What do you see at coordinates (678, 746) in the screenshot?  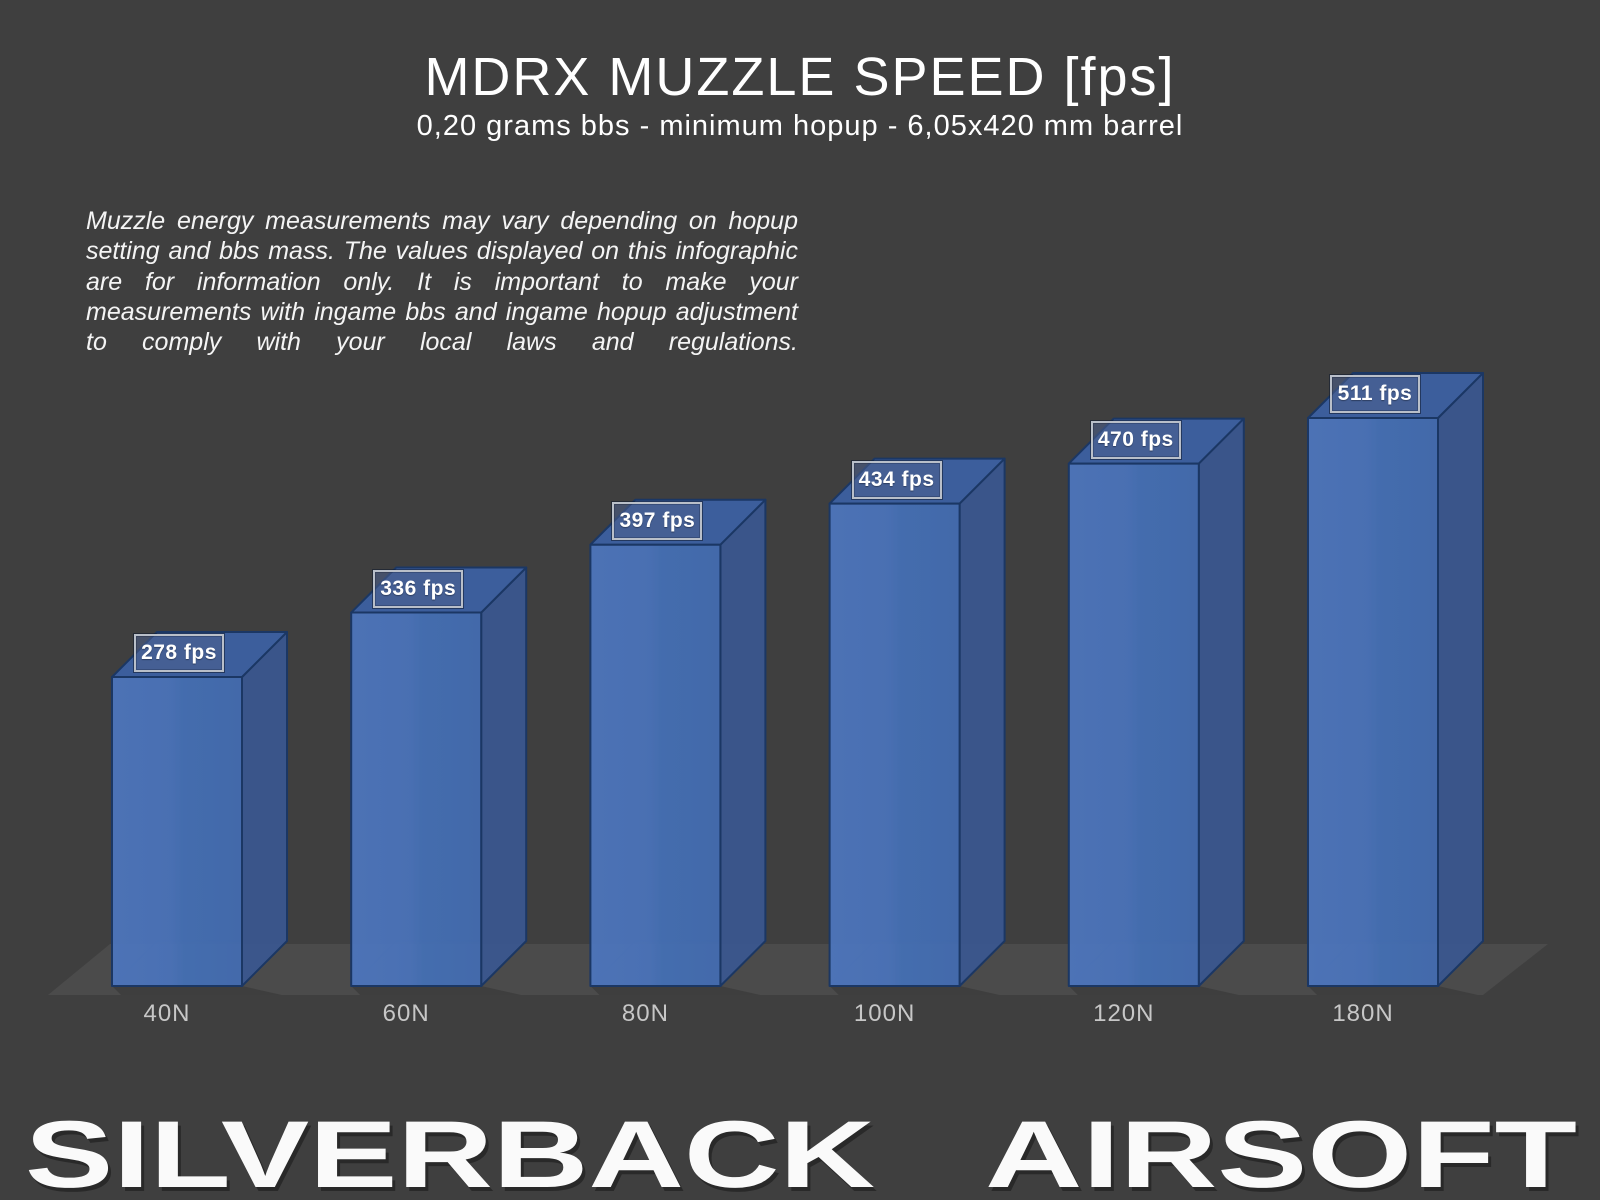 I see `bar-80N` at bounding box center [678, 746].